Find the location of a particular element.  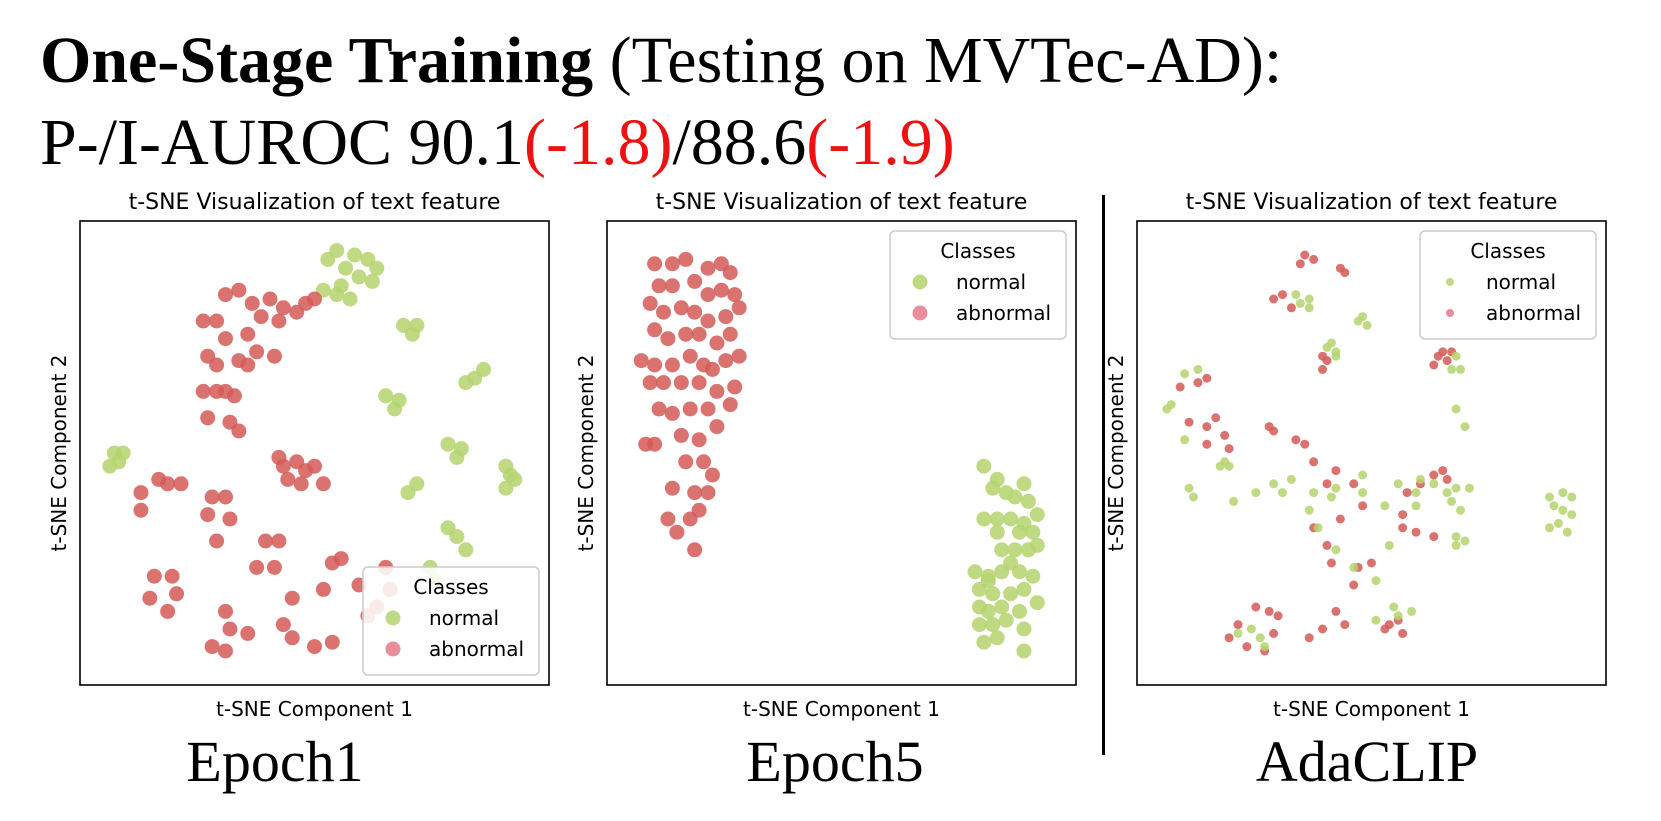

y-axis-label: t-SNE Component 2 is located at coordinates (59, 453).